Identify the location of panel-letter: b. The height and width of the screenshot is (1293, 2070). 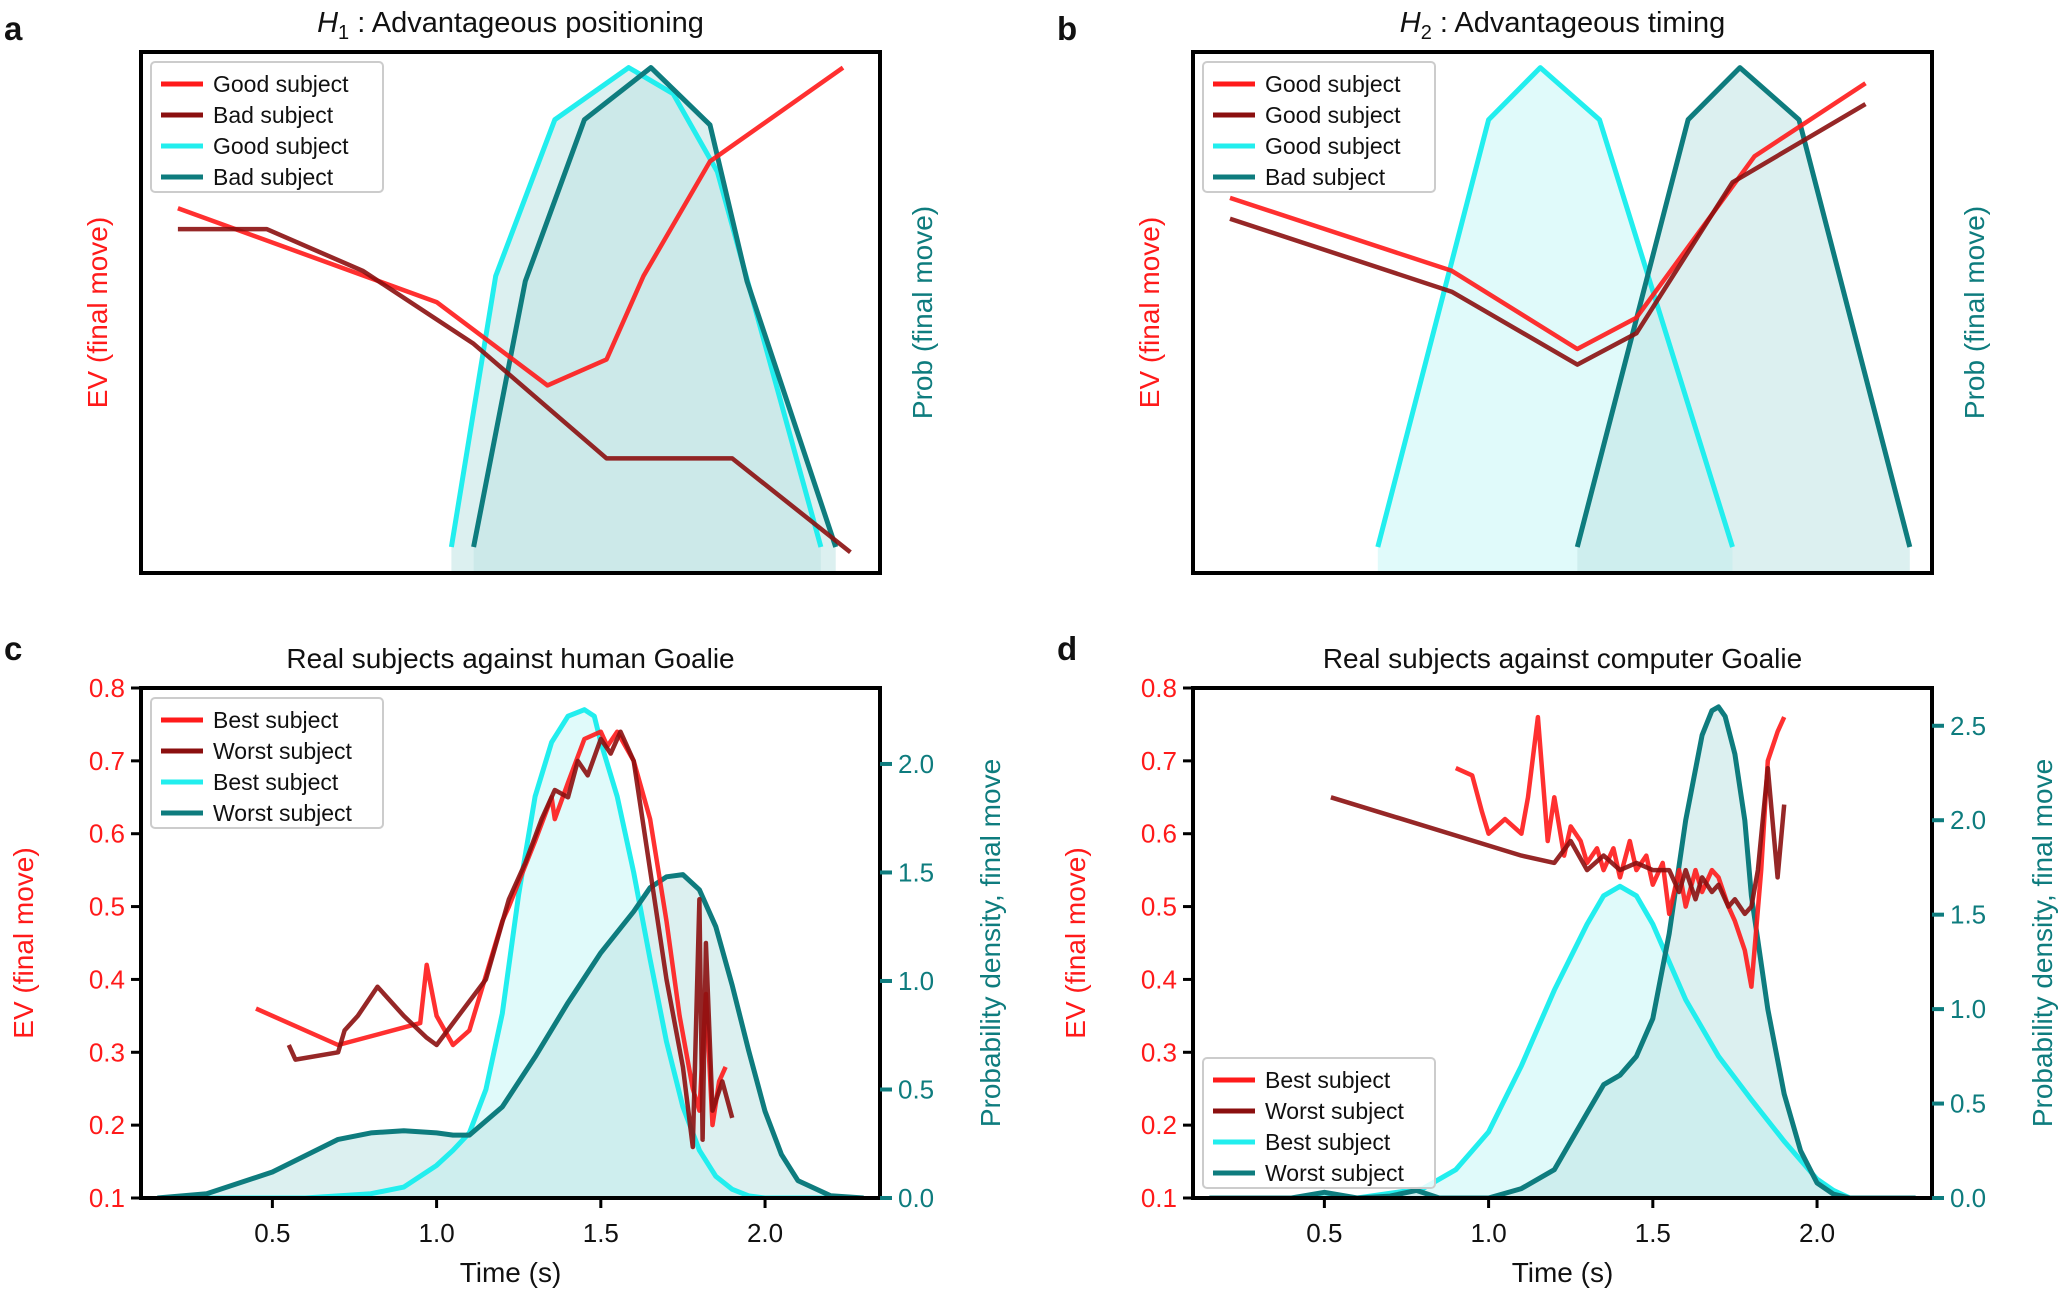
(1067, 28).